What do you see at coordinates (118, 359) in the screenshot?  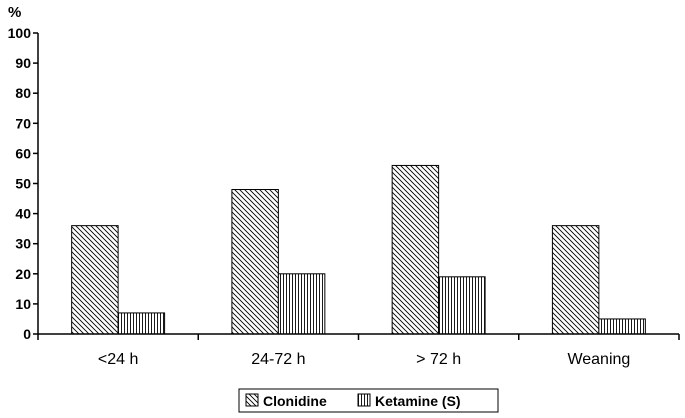 I see `x-category-label: <24 h` at bounding box center [118, 359].